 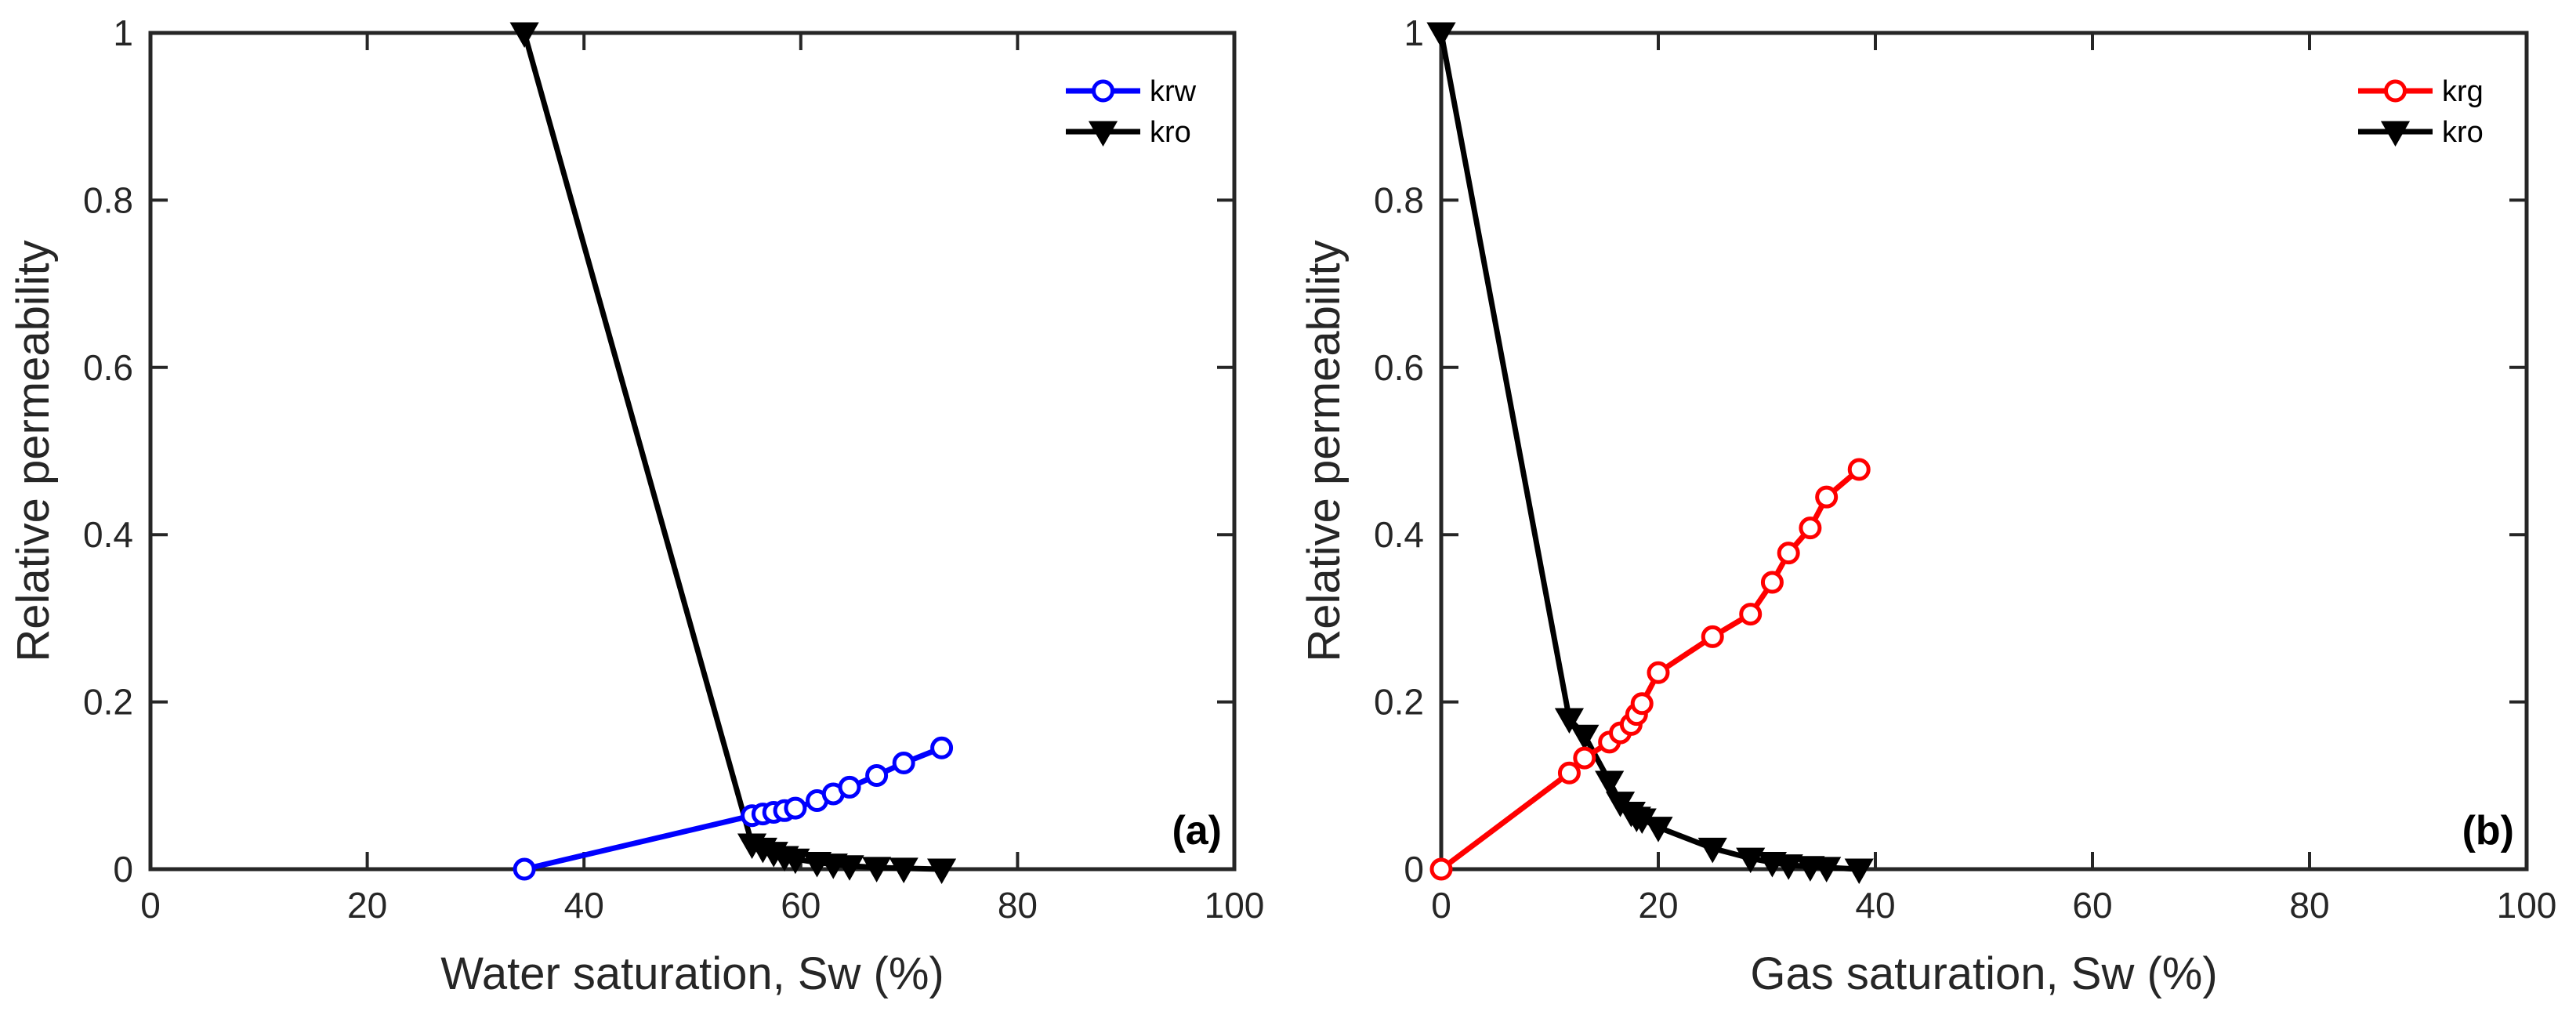 I want to click on series-krg, so click(x=1650, y=669).